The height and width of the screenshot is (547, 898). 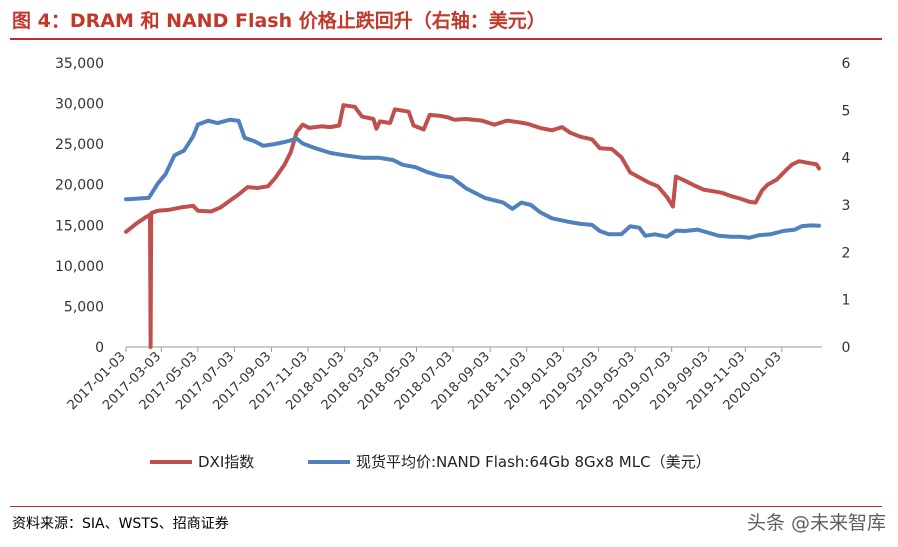 I want to click on y-right-tick-label: 1, so click(x=846, y=301).